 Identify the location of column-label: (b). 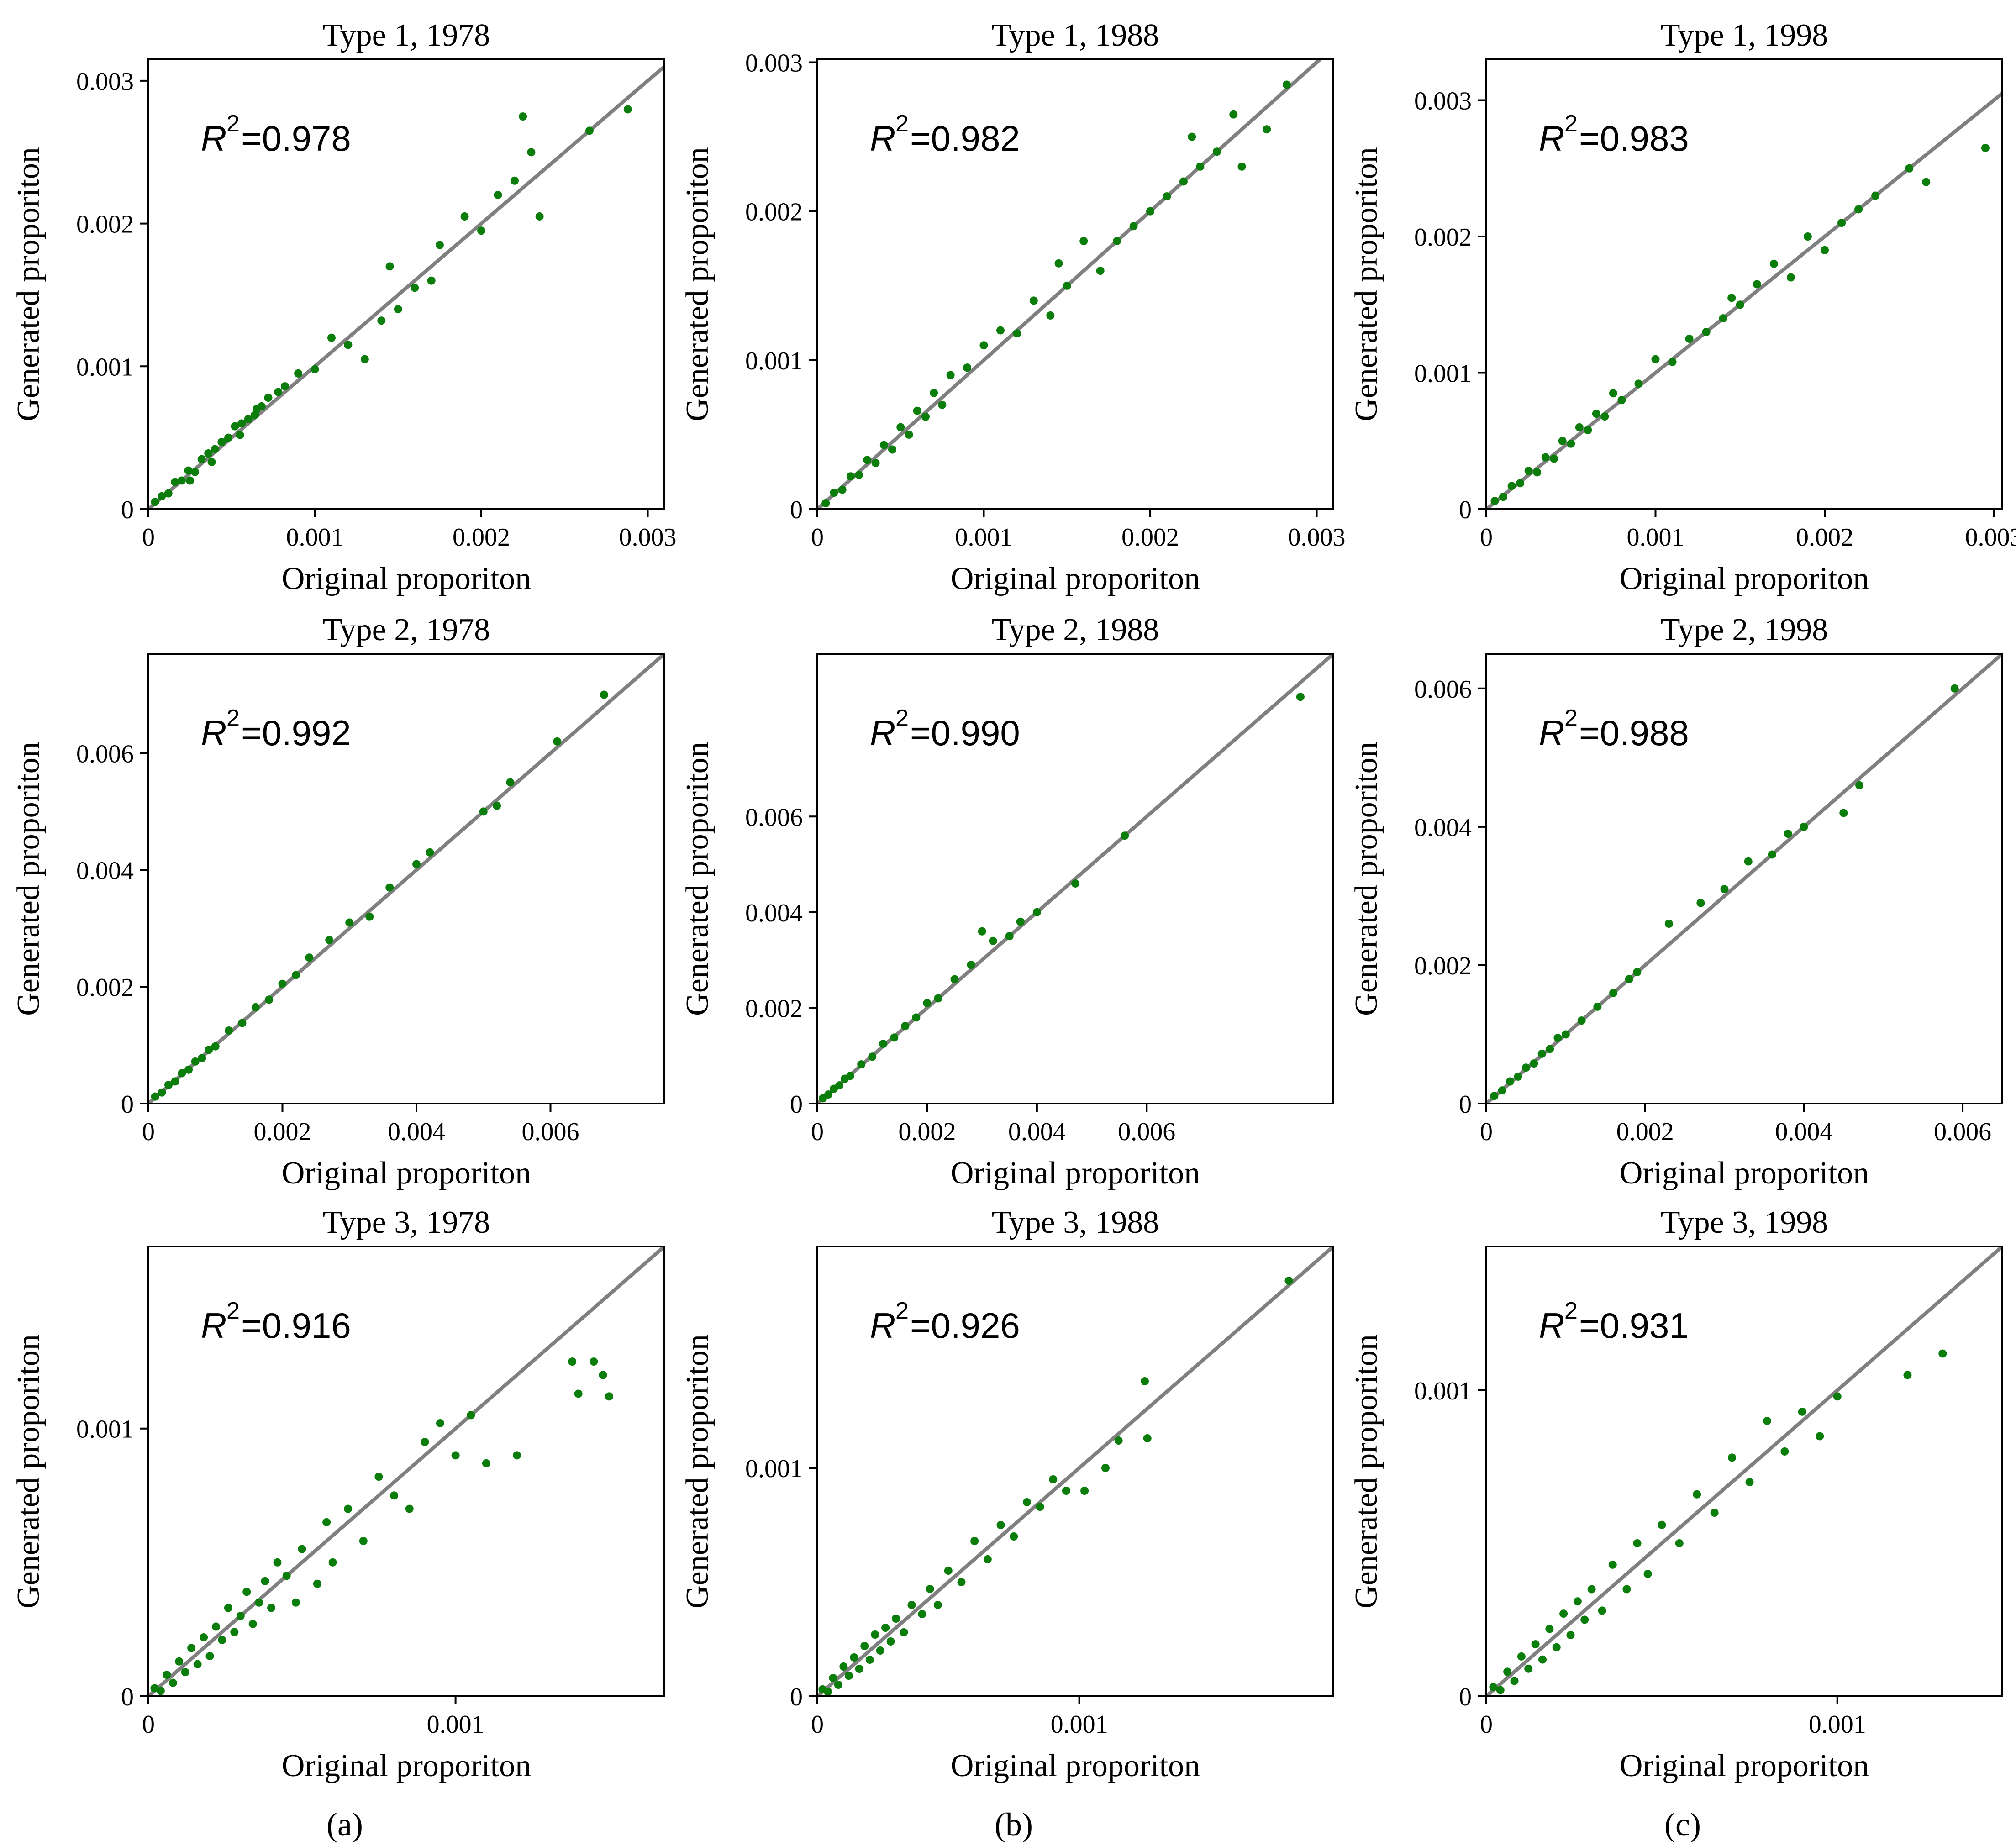
(1014, 1824).